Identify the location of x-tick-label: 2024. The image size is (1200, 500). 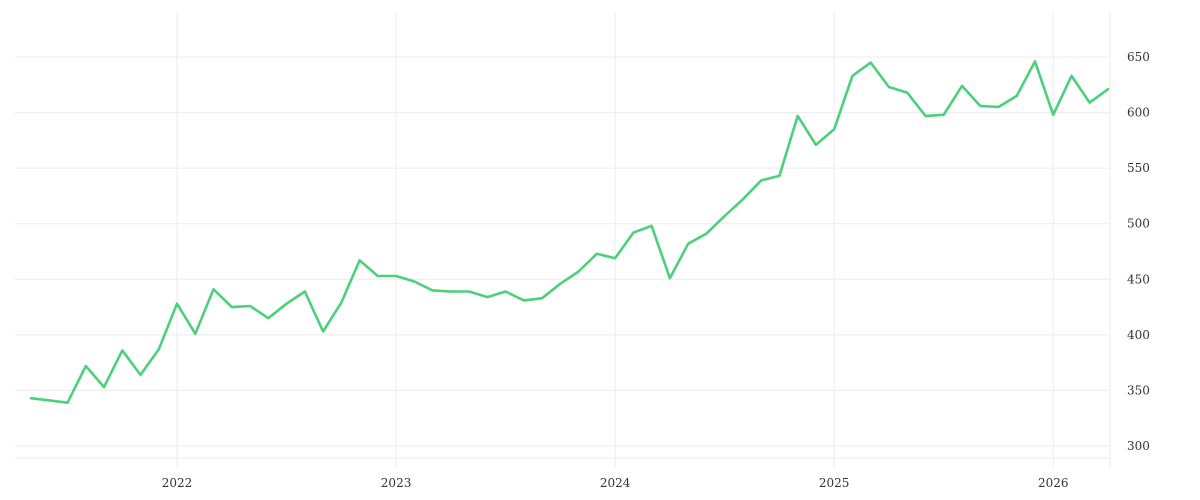
(615, 483).